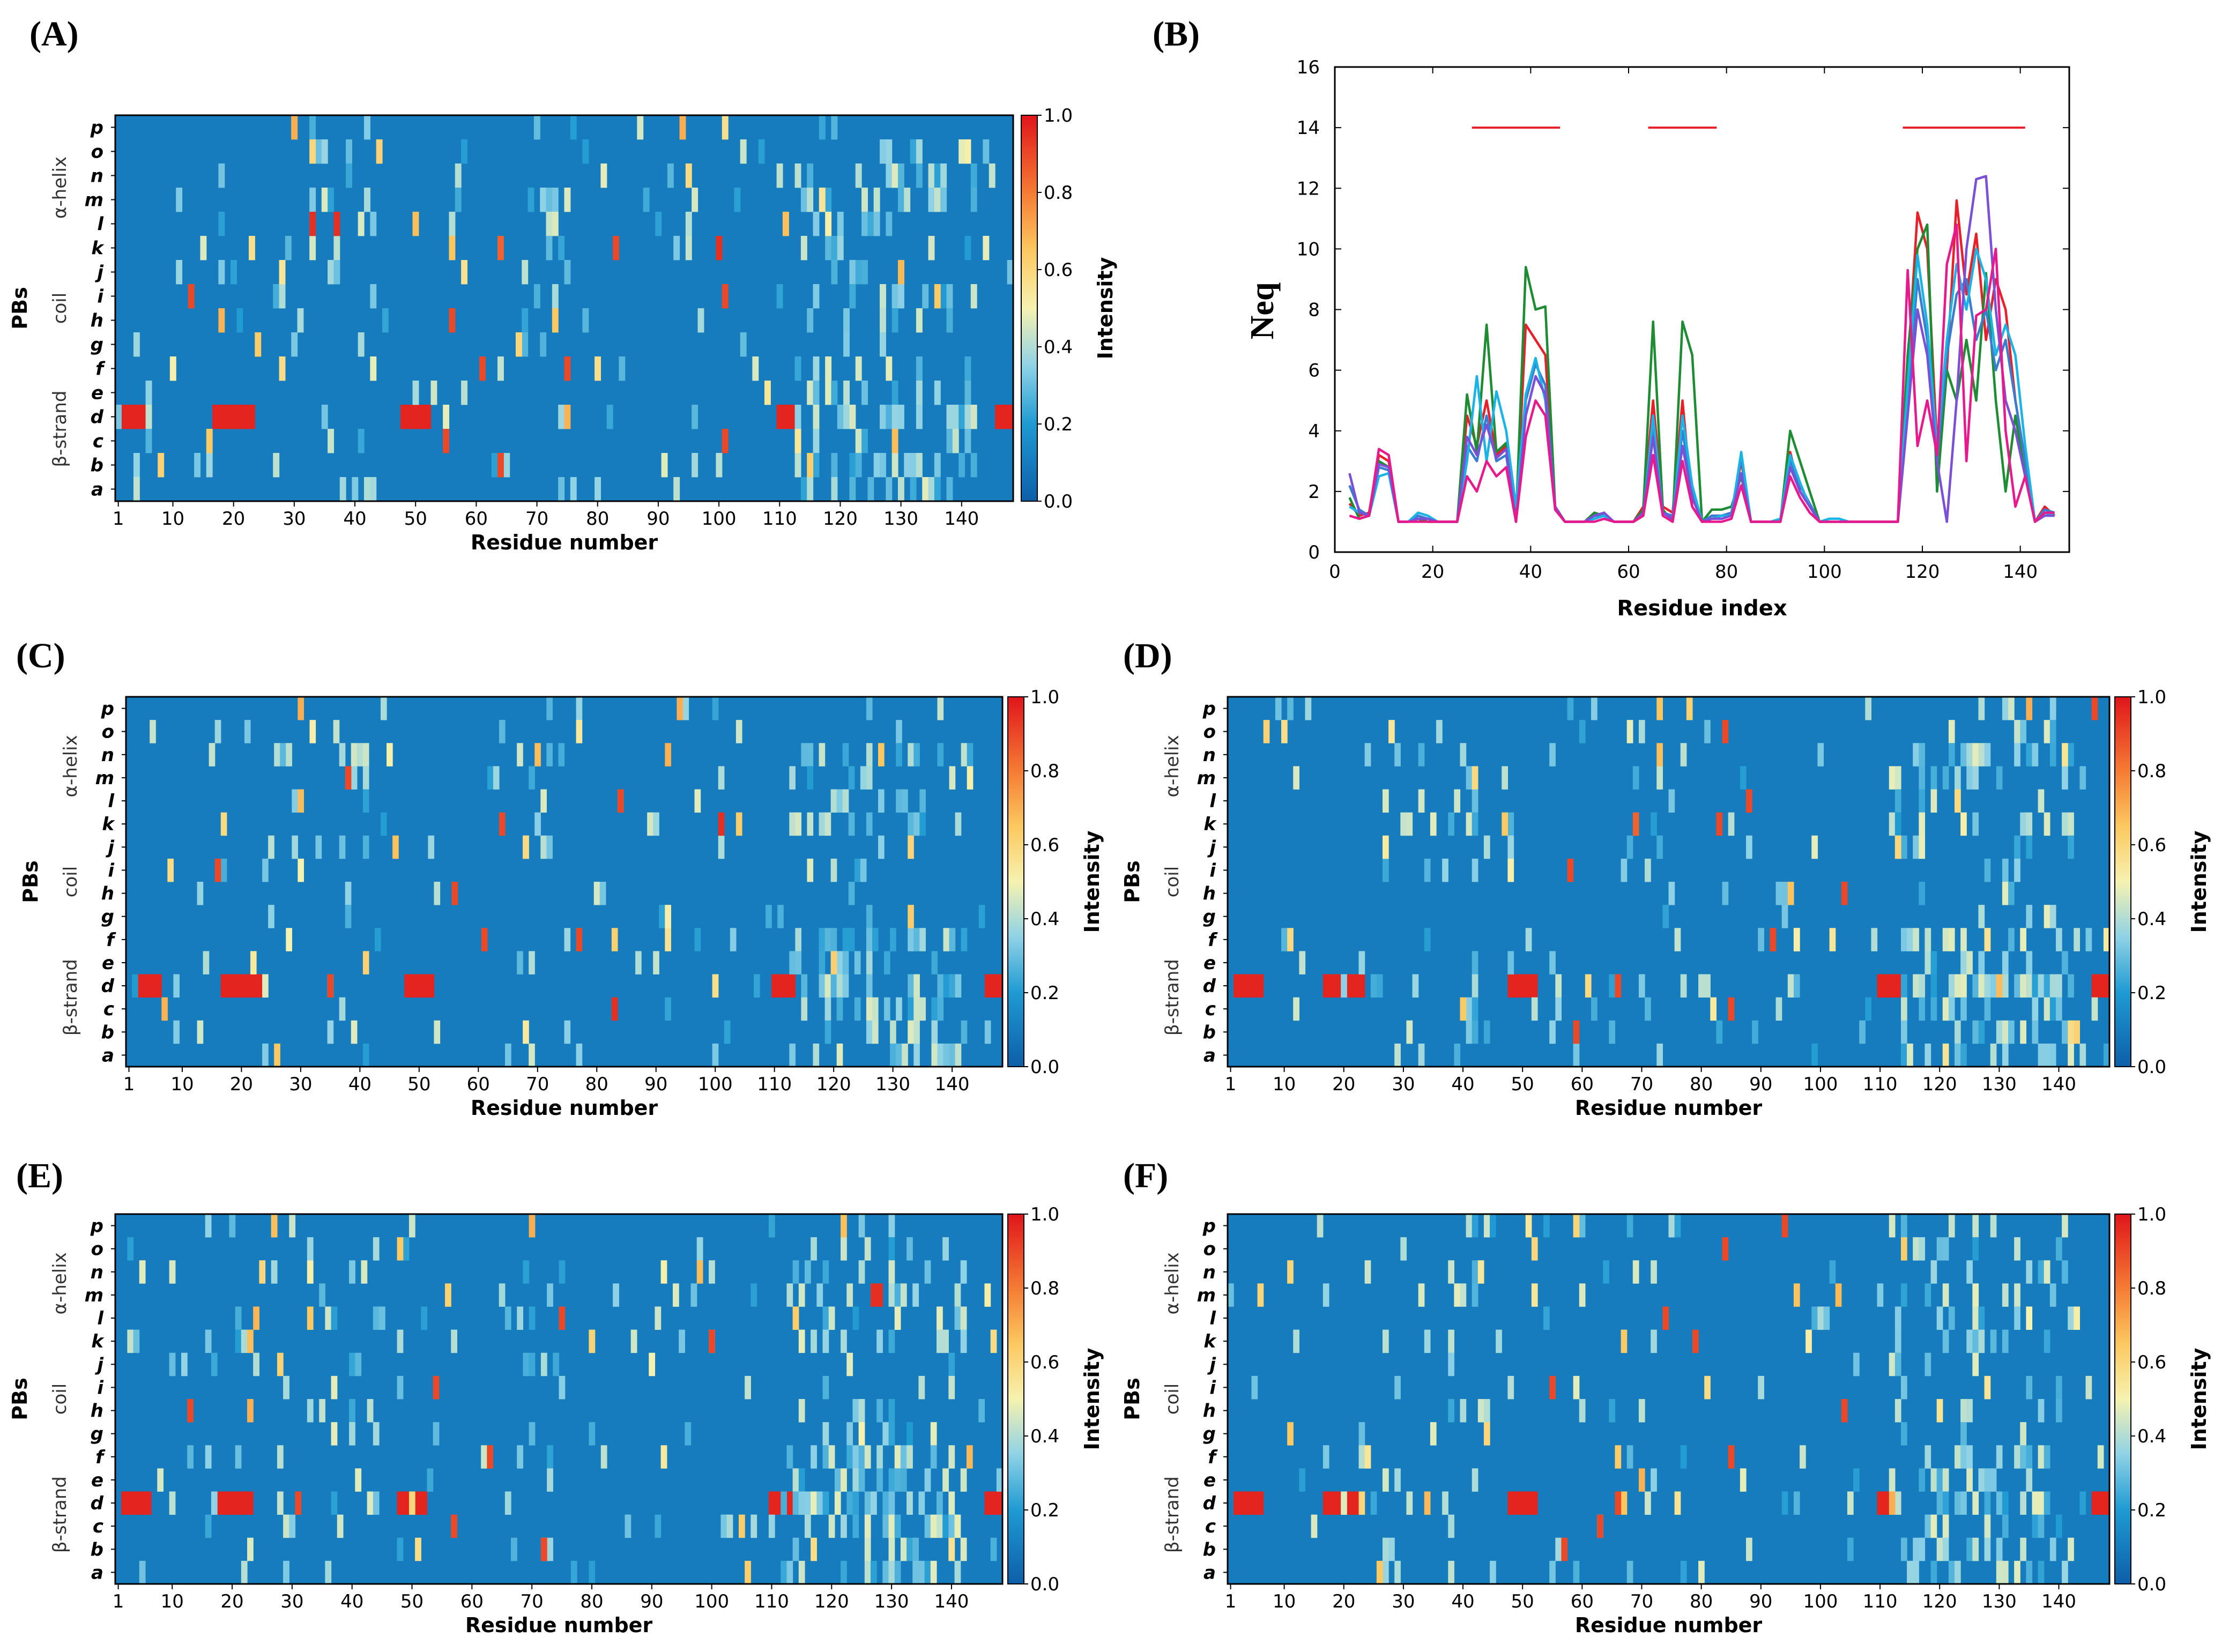 This screenshot has height=1652, width=2229. Describe the element at coordinates (107, 1032) in the screenshot. I see `pb-row-label-b: b` at that location.